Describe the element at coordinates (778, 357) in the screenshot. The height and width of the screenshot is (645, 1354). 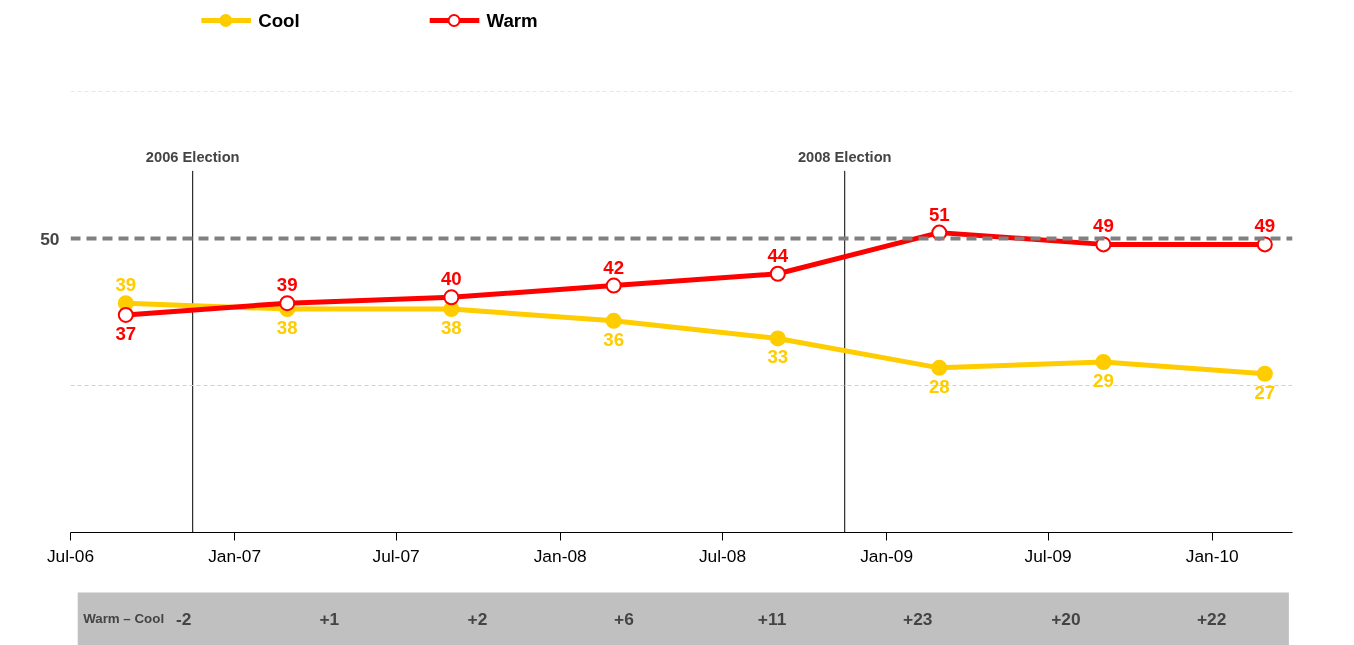
I see `data-label: 33` at that location.